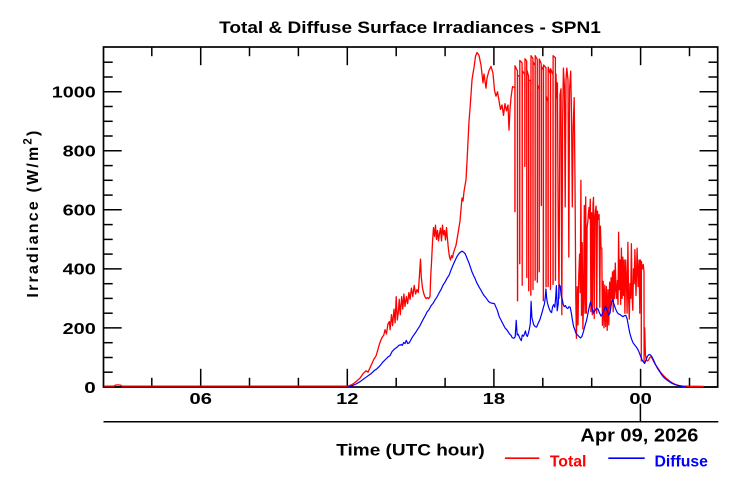  What do you see at coordinates (347, 399) in the screenshot?
I see `svg-text: 12` at bounding box center [347, 399].